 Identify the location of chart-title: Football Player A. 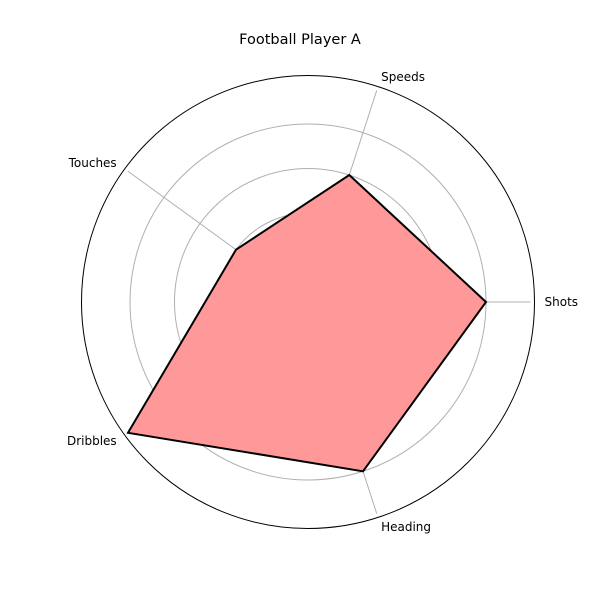
(300, 40).